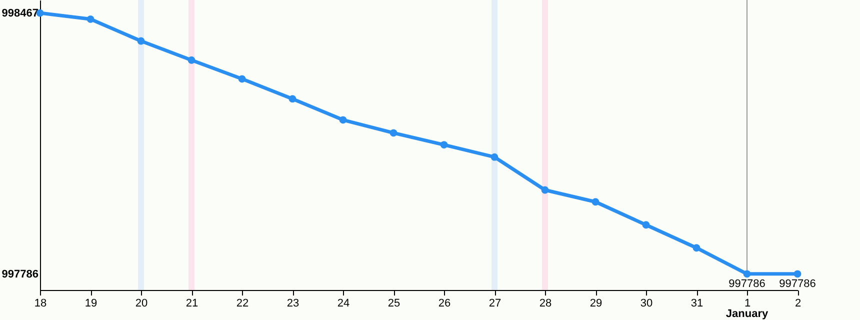 The width and height of the screenshot is (860, 320). I want to click on text: January, so click(747, 314).